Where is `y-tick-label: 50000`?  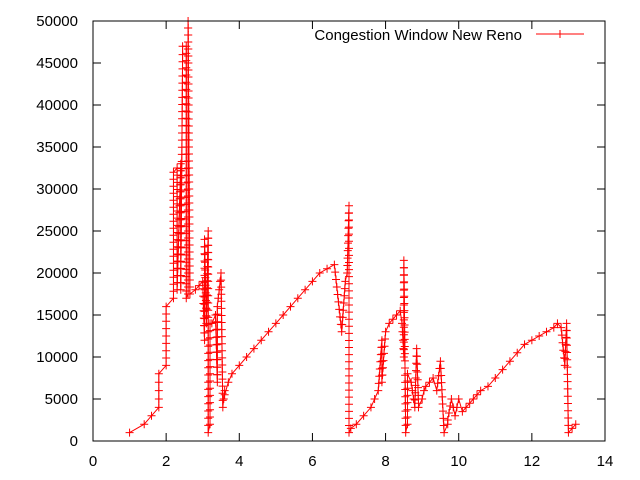
y-tick-label: 50000 is located at coordinates (57, 21).